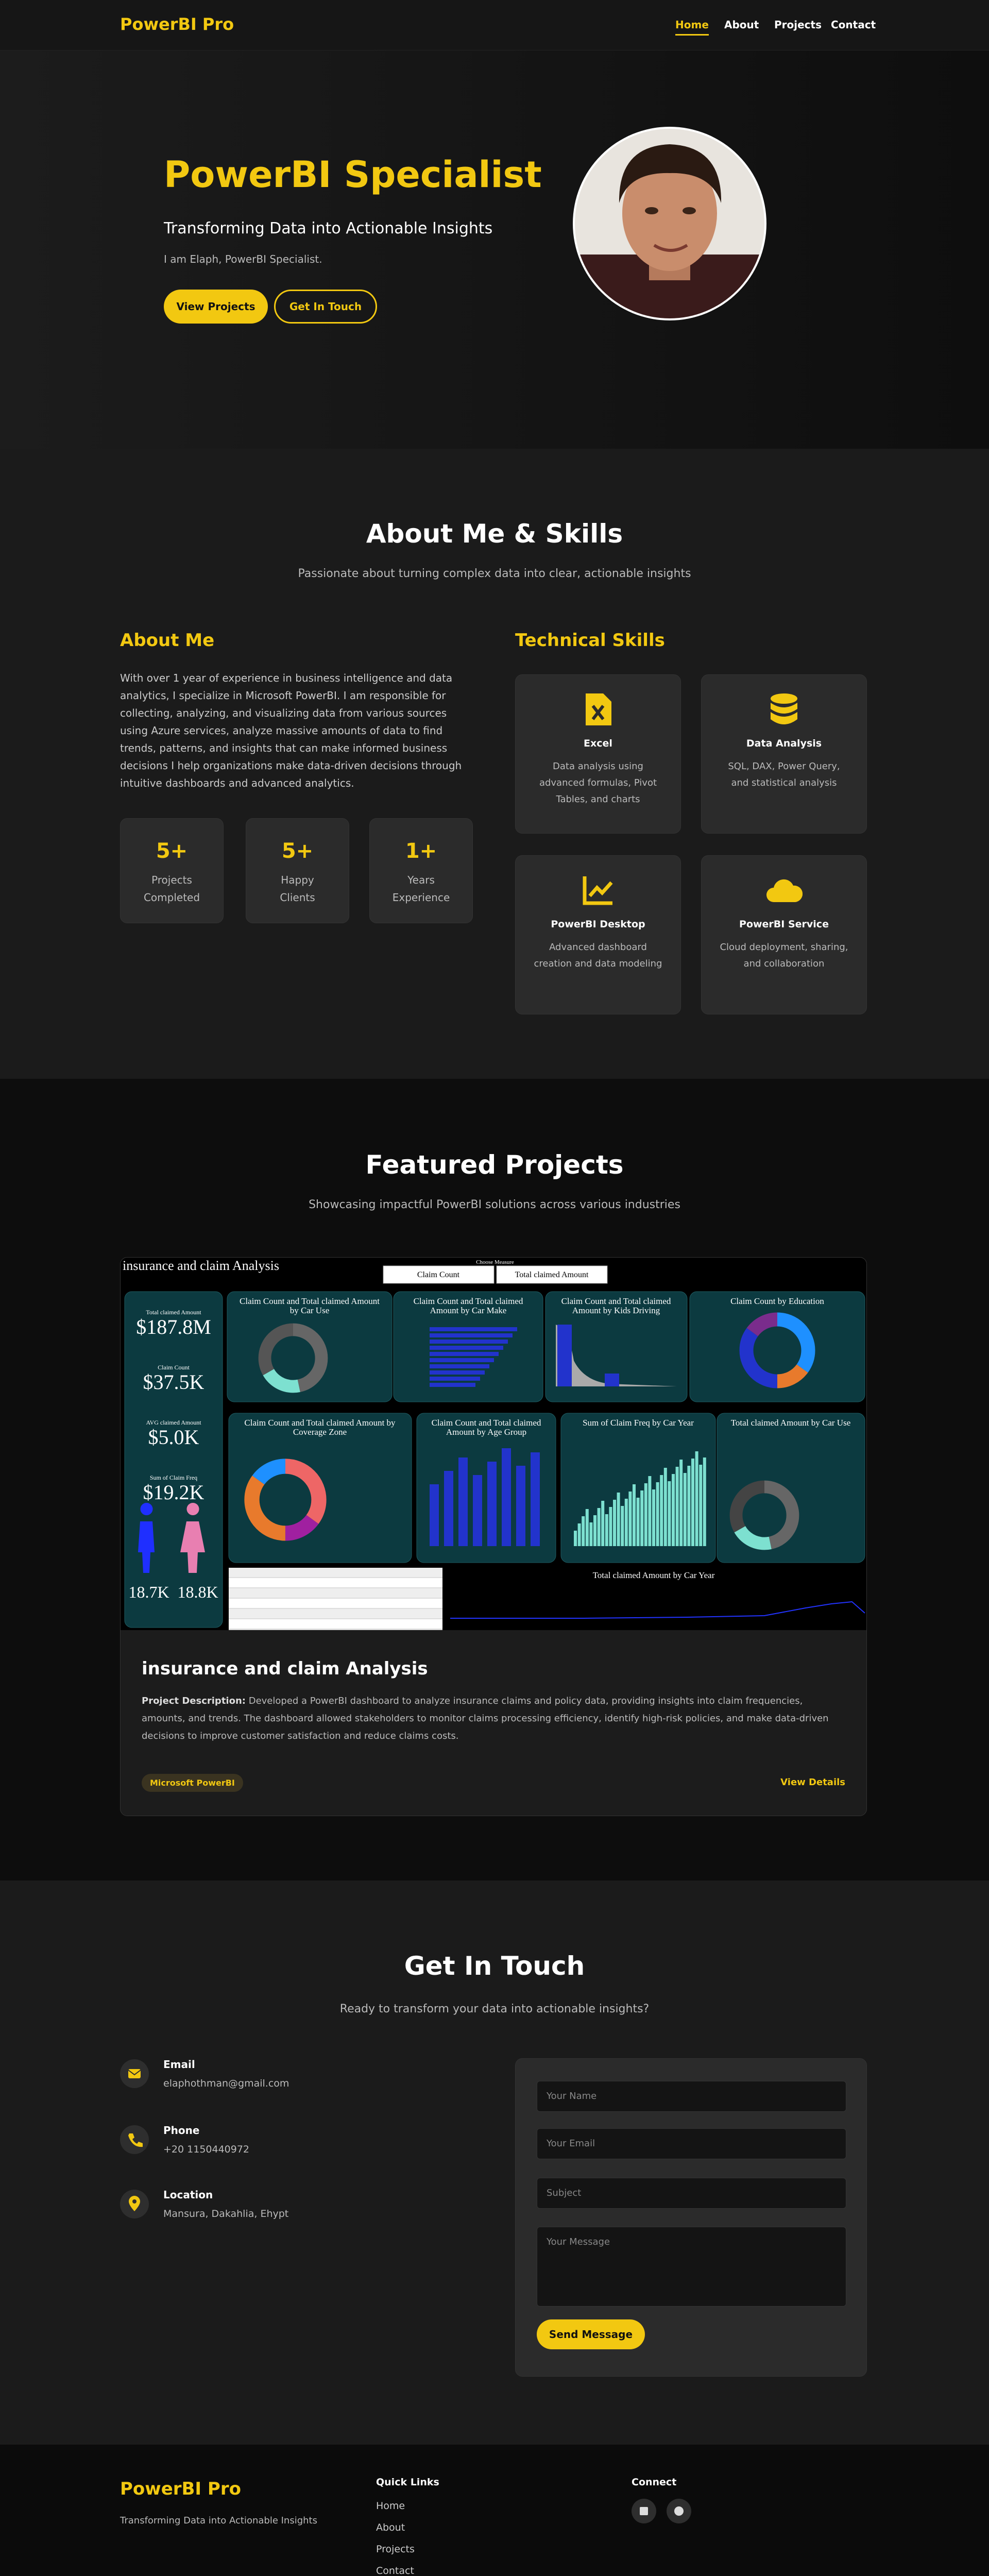 This screenshot has width=989, height=2576. Describe the element at coordinates (216, 307) in the screenshot. I see `button: View Projects` at that location.